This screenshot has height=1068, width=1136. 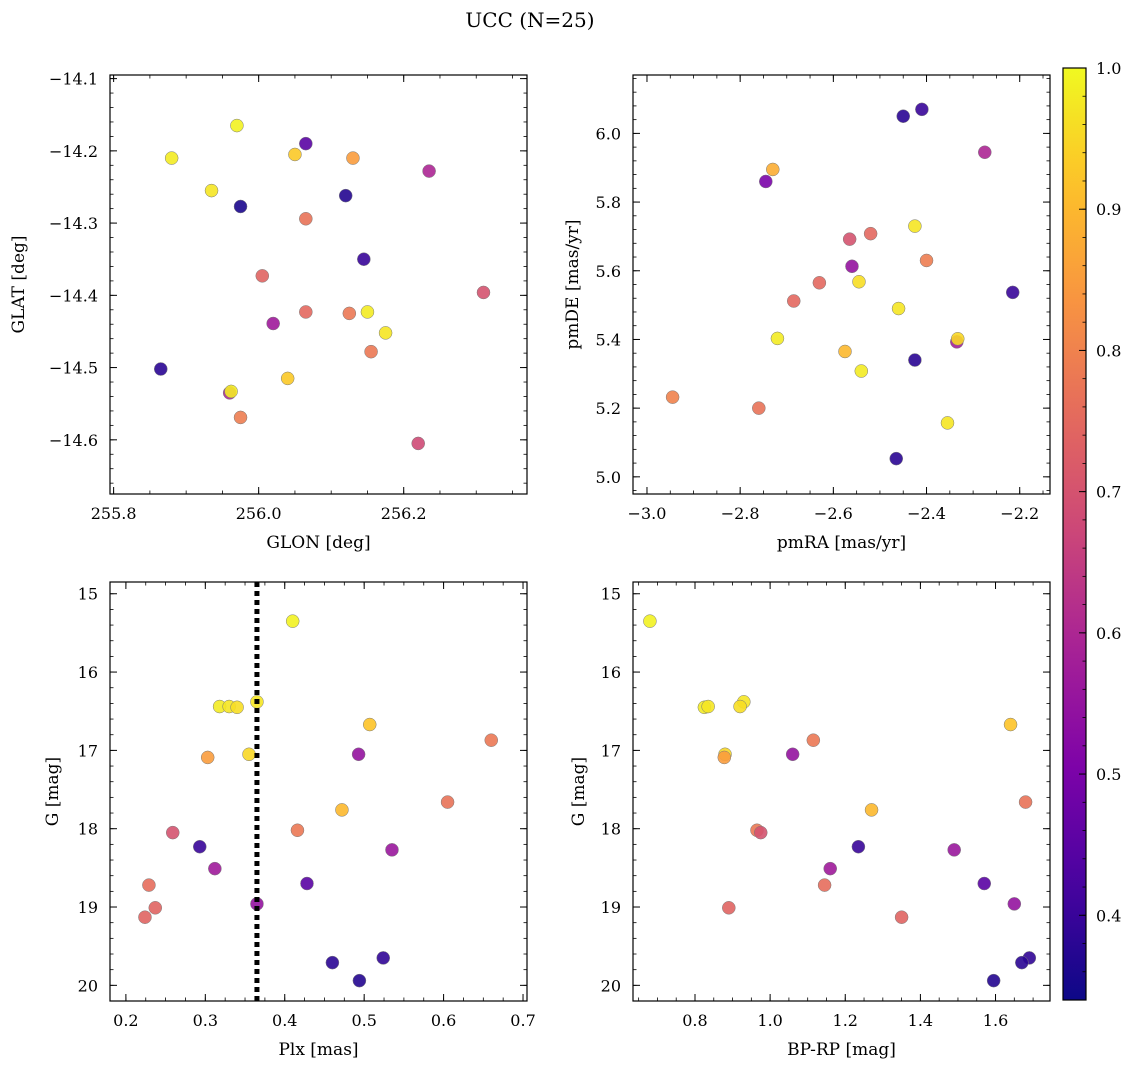 I want to click on y-tick-label: 5.4, so click(x=608, y=339).